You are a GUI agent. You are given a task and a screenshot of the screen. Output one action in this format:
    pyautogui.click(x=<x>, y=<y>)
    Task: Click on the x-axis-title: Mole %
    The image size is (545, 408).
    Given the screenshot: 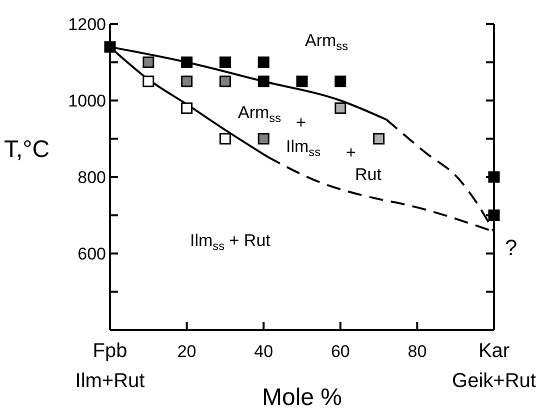 What is the action you would take?
    pyautogui.click(x=302, y=396)
    